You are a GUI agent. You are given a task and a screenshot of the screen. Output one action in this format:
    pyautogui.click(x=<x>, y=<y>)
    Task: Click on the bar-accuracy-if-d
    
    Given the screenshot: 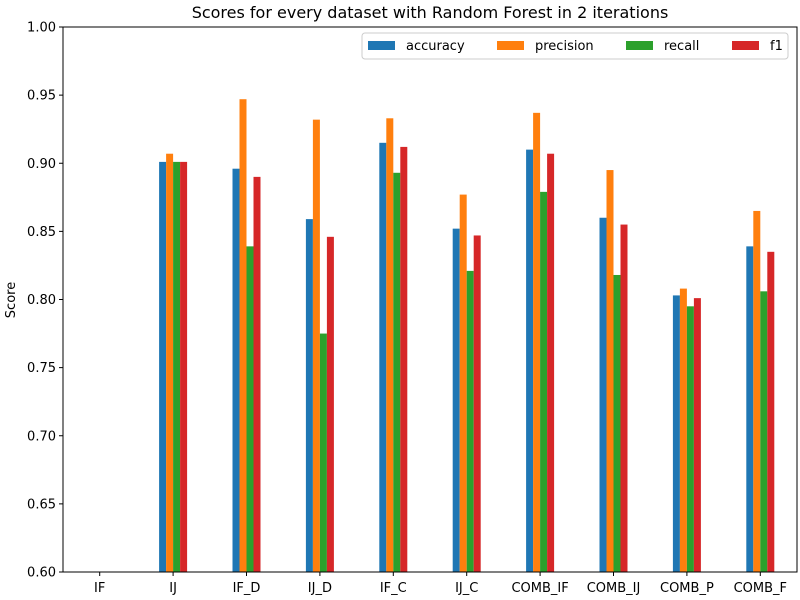 What is the action you would take?
    pyautogui.click(x=236, y=370)
    